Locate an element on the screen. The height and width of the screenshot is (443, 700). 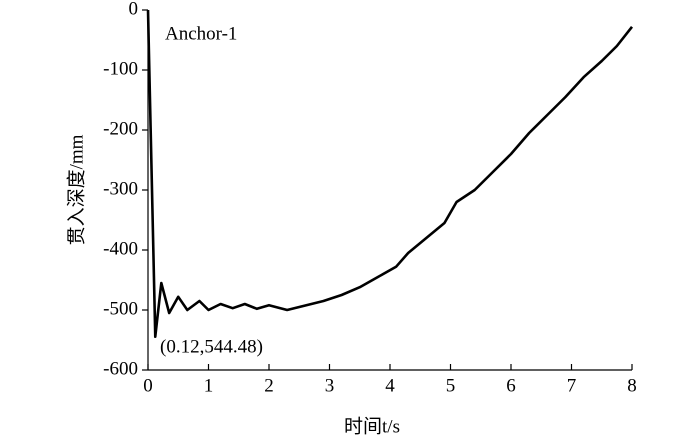
x-tick-label: 3 is located at coordinates (330, 385).